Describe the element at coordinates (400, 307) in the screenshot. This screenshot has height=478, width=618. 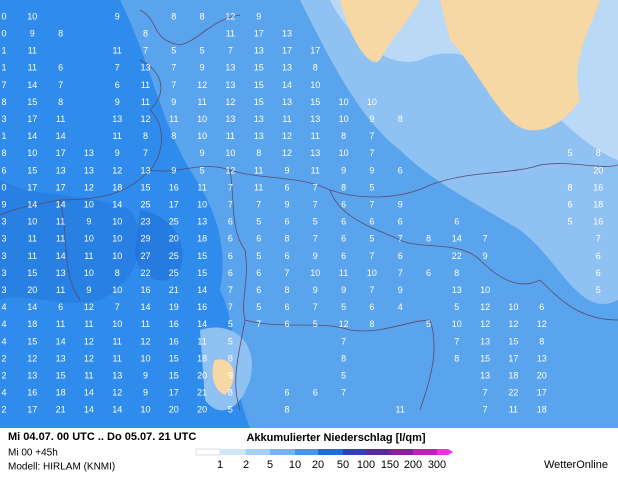
I see `precip-value: 4` at that location.